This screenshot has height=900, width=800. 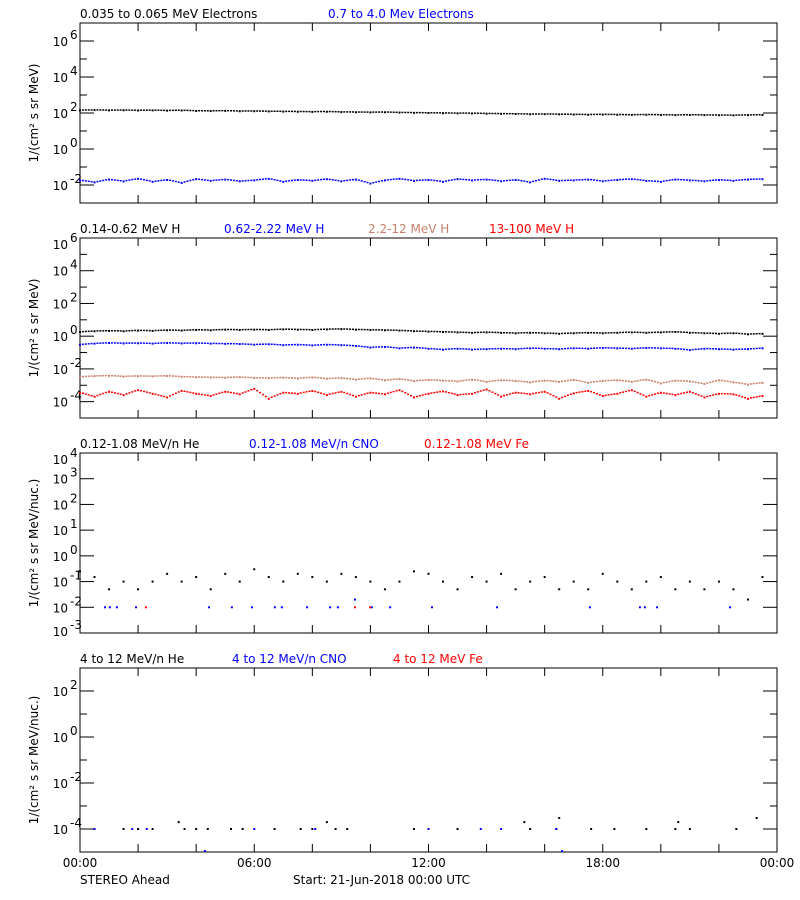 What do you see at coordinates (74, 265) in the screenshot?
I see `y-tick-exponent: 4` at bounding box center [74, 265].